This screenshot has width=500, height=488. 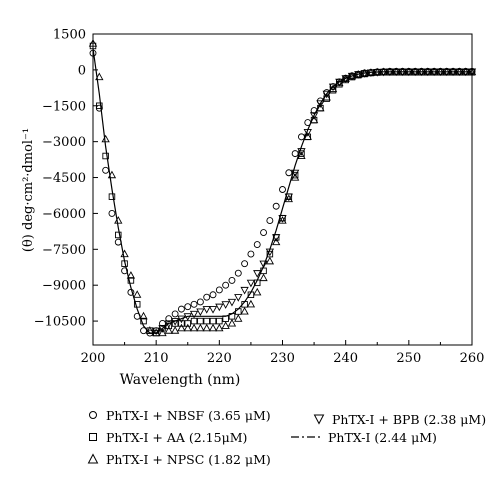 I want to click on legend-label-nbsf: PhTX-I + NBSF (3.65 μM), so click(x=188, y=415).